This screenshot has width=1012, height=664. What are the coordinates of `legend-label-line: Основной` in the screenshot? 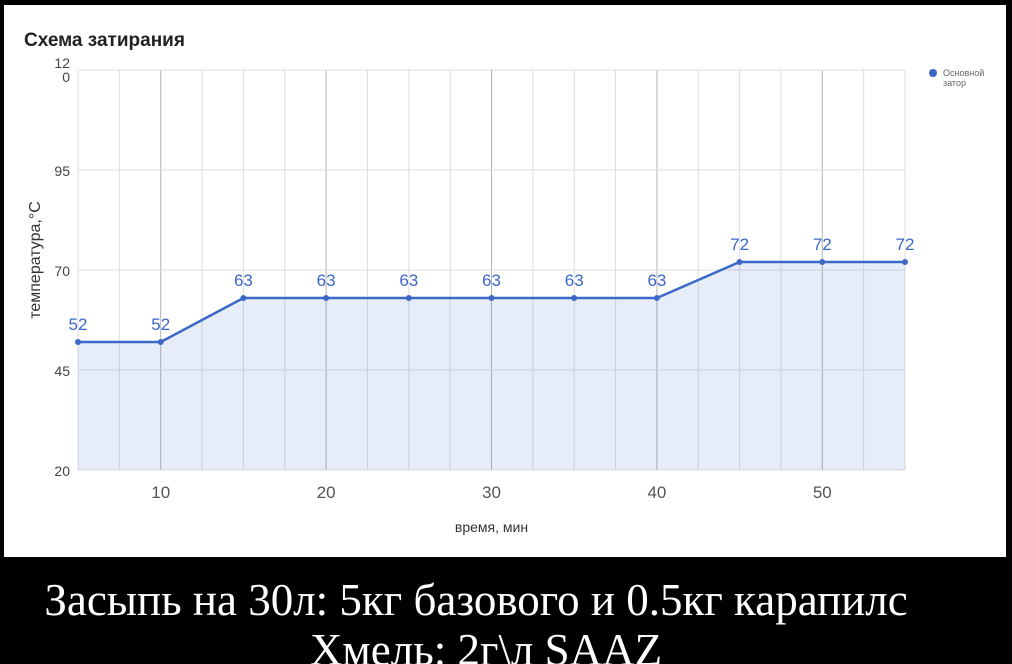 It's located at (963, 73).